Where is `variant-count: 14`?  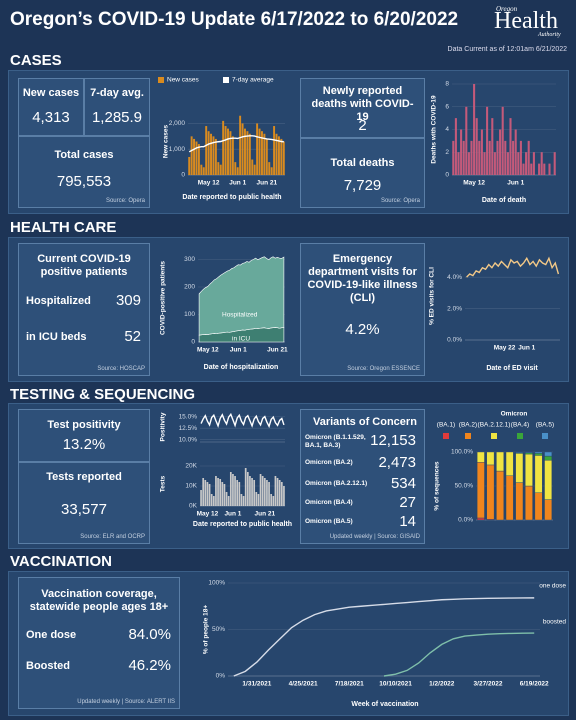 variant-count: 14 is located at coordinates (407, 521).